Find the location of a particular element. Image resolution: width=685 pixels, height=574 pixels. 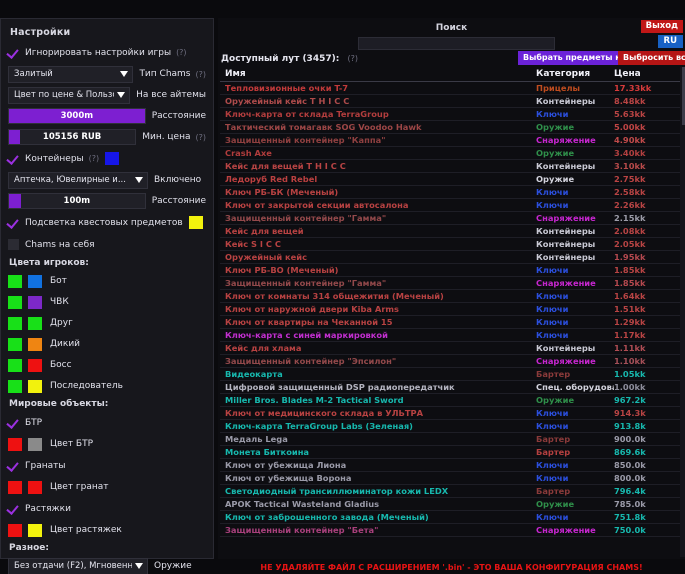

weapon-dropdown: Без отдачи (F2), Мгновенное п is located at coordinates (78, 565).